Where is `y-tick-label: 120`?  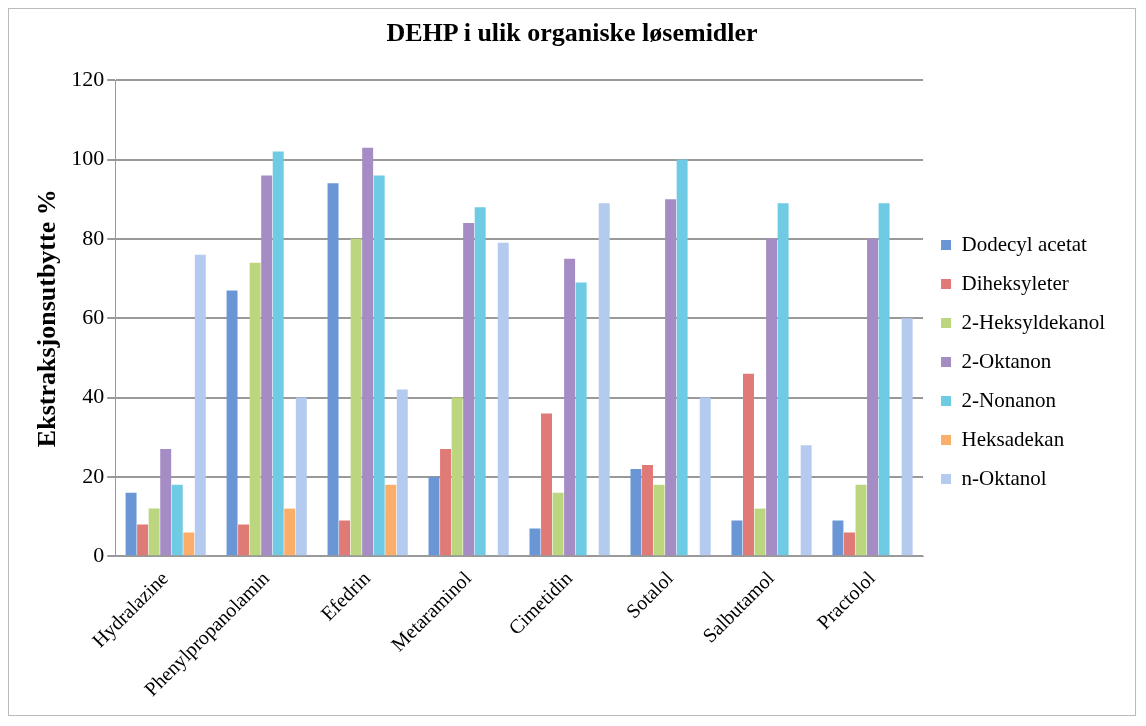 y-tick-label: 120 is located at coordinates (88, 78).